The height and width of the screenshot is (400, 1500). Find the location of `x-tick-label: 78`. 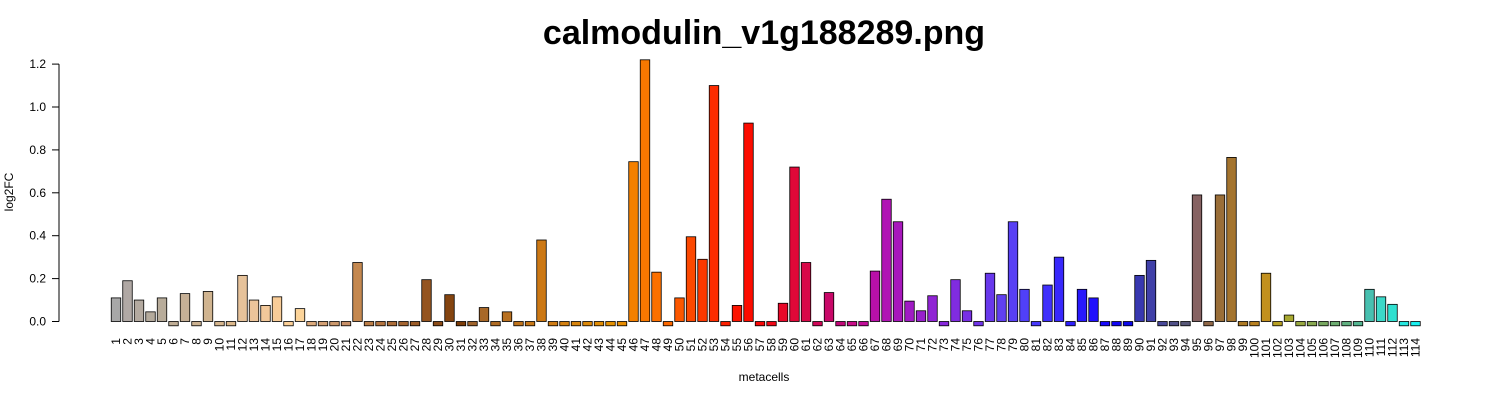

x-tick-label: 78 is located at coordinates (1002, 345).